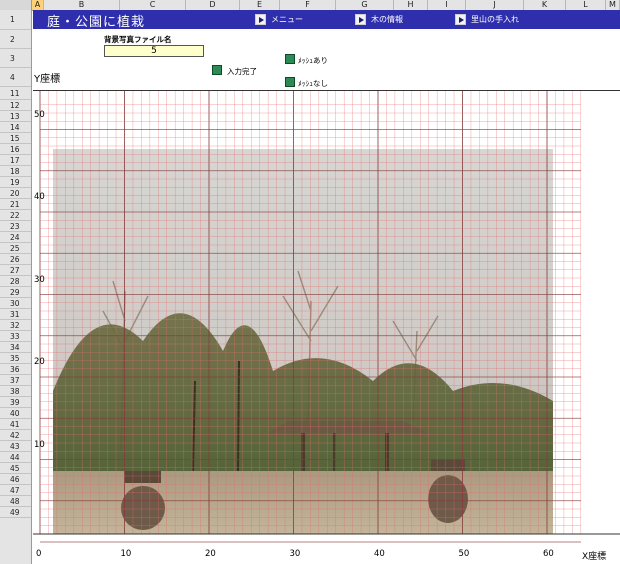 This screenshot has width=620, height=564. Describe the element at coordinates (15, 336) in the screenshot. I see `row-header-33: 33` at that location.